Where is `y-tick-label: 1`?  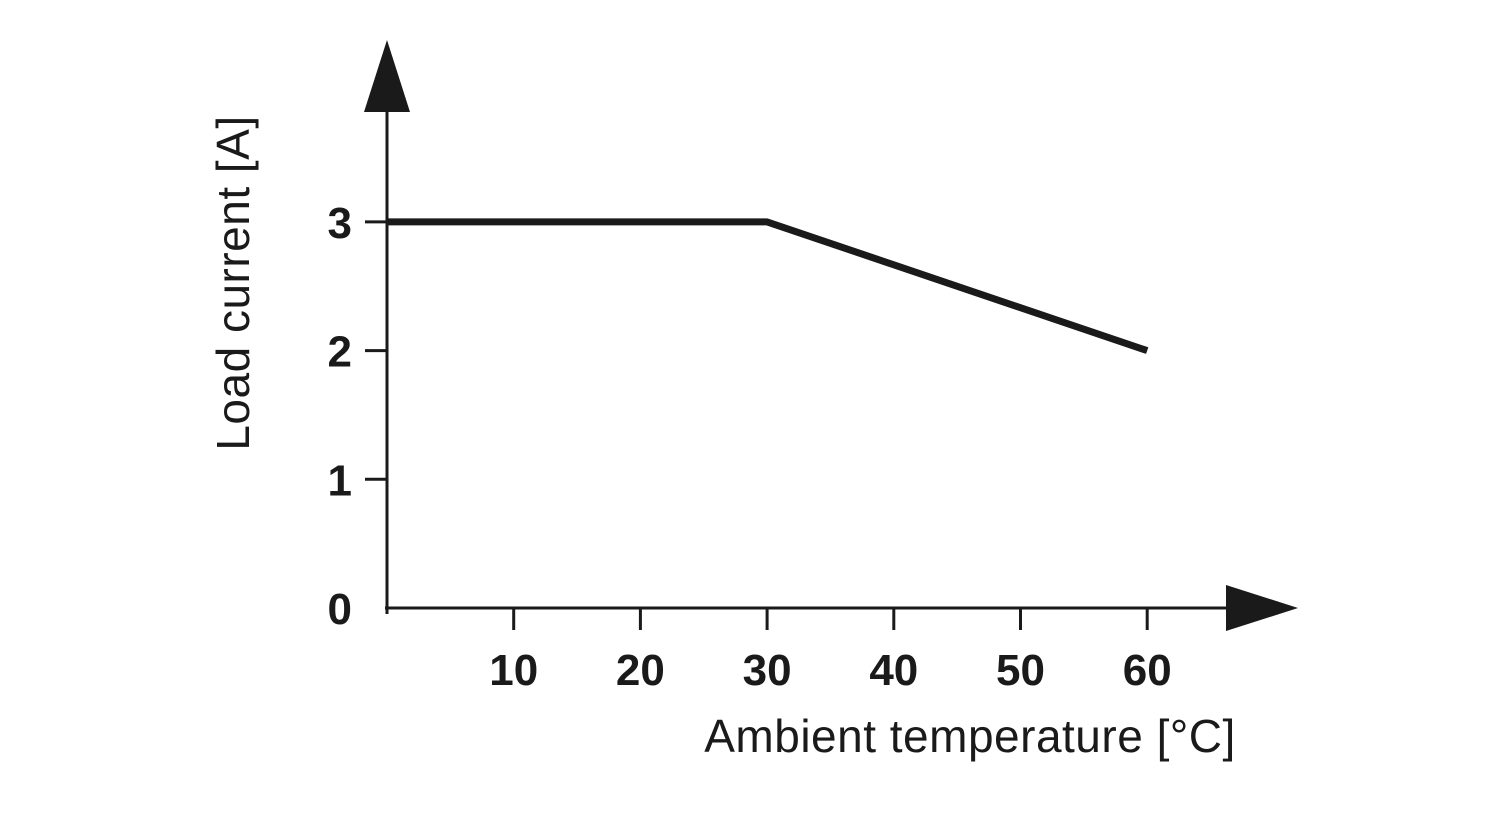 y-tick-label: 1 is located at coordinates (340, 480).